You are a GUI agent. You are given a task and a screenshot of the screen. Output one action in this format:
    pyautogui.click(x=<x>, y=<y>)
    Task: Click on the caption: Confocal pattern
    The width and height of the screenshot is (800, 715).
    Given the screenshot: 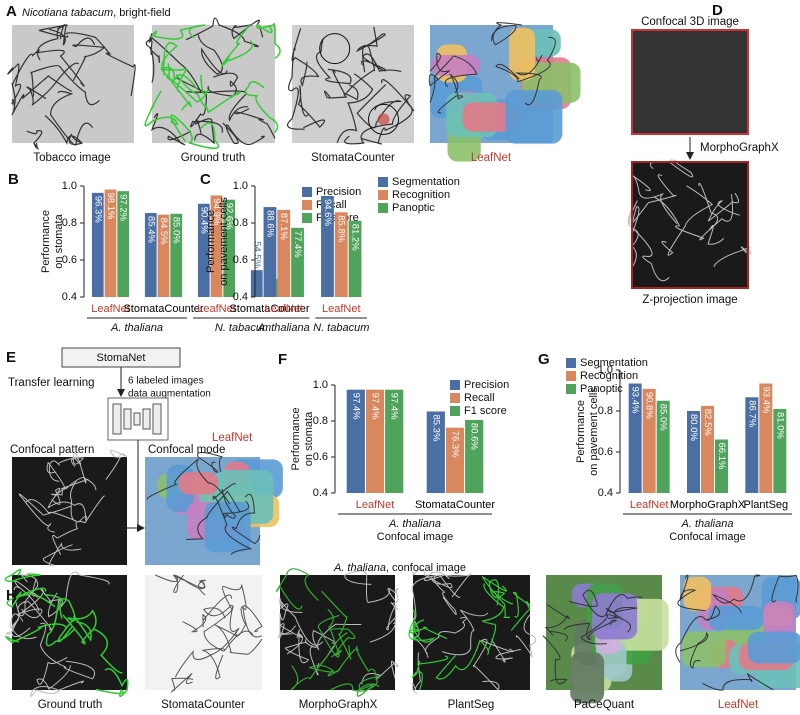 What is the action you would take?
    pyautogui.click(x=52, y=450)
    